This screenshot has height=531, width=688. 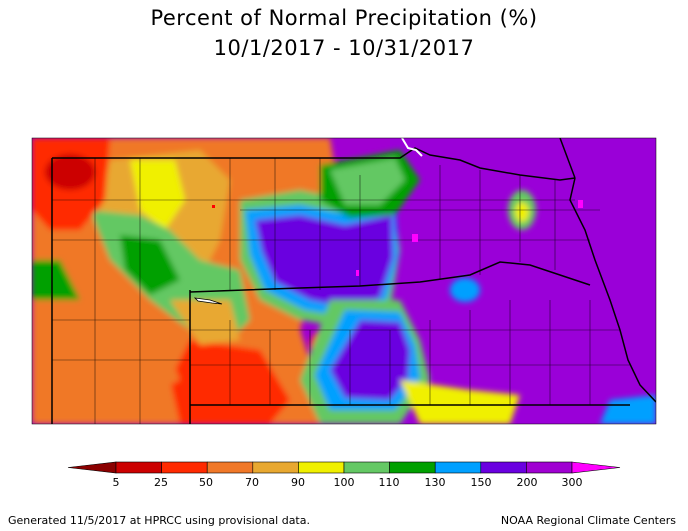 What do you see at coordinates (435, 482) in the screenshot?
I see `legend-tick: 130` at bounding box center [435, 482].